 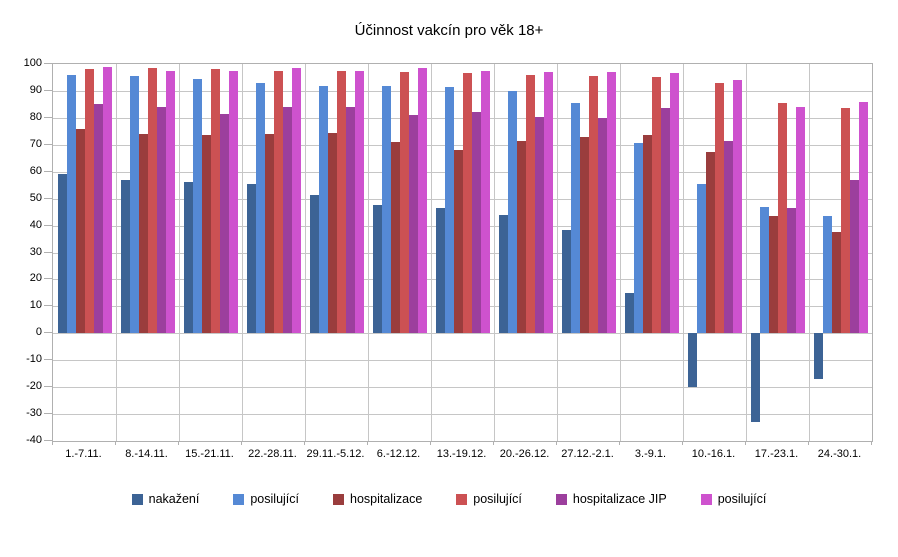 What do you see at coordinates (386, 499) in the screenshot?
I see `legend-label: hospitalizace` at bounding box center [386, 499].